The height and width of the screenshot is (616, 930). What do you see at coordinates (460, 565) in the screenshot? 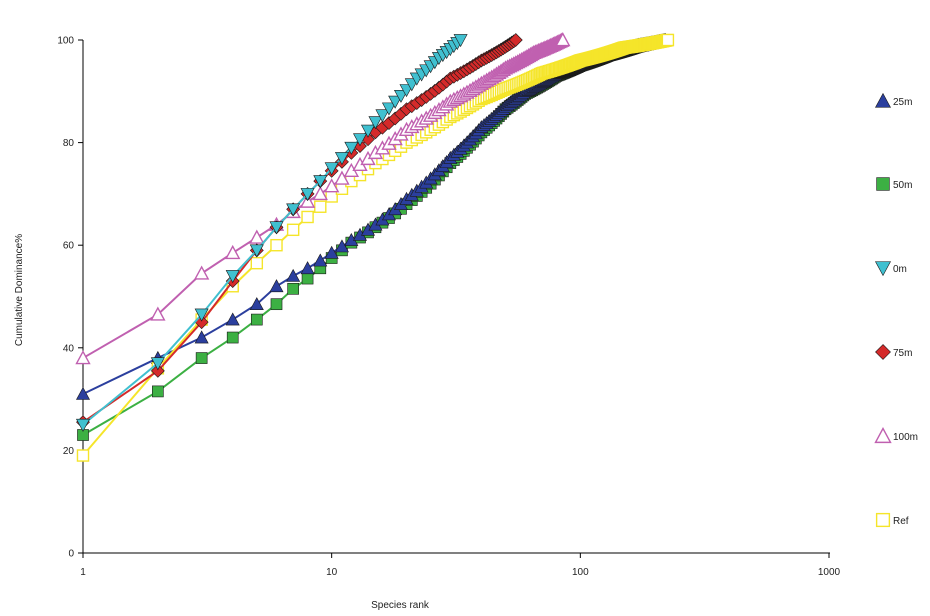
I see `x-ticks: 1 10 100 1000` at bounding box center [460, 565].